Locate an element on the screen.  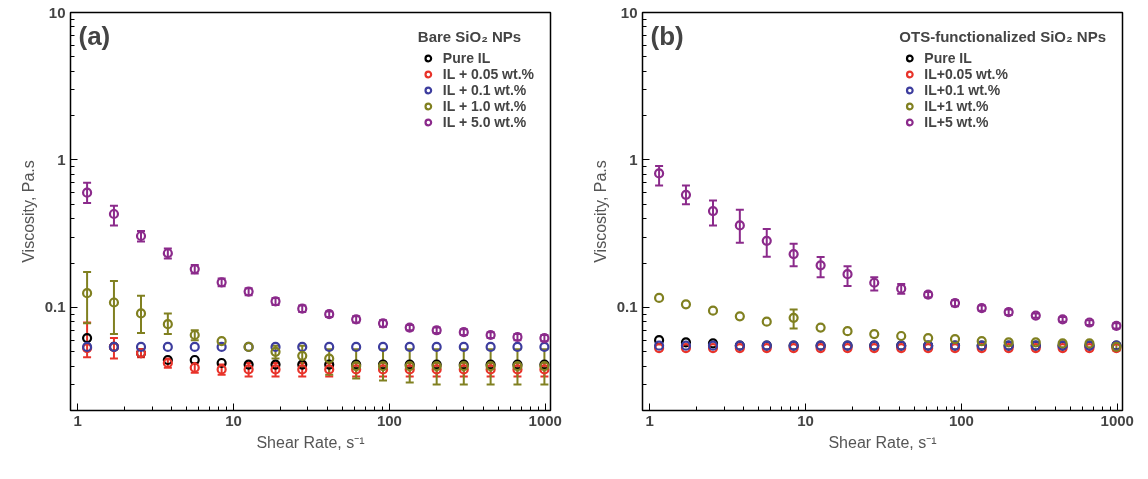
legend-label: IL+5 wt.% is located at coordinates (956, 122).